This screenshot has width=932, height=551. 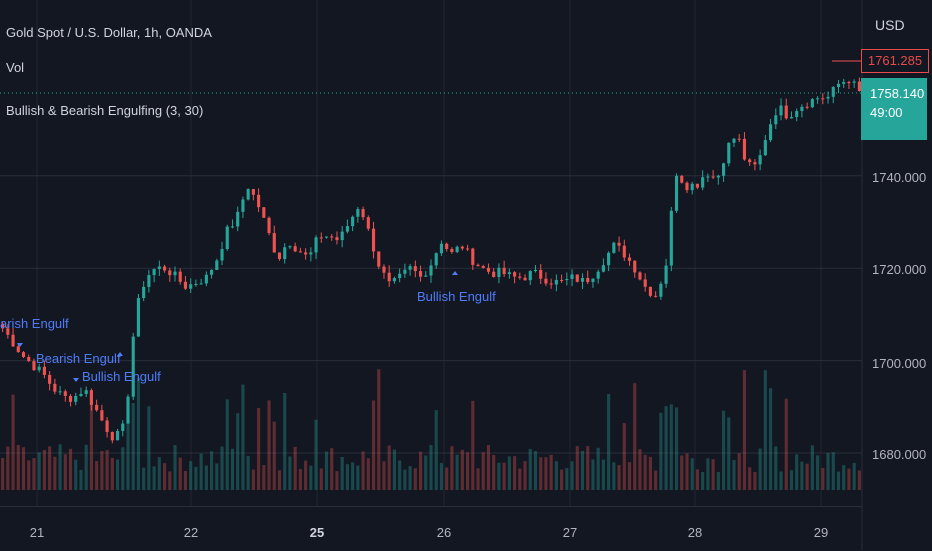 I want to click on bearish-marker, so click(x=20, y=345).